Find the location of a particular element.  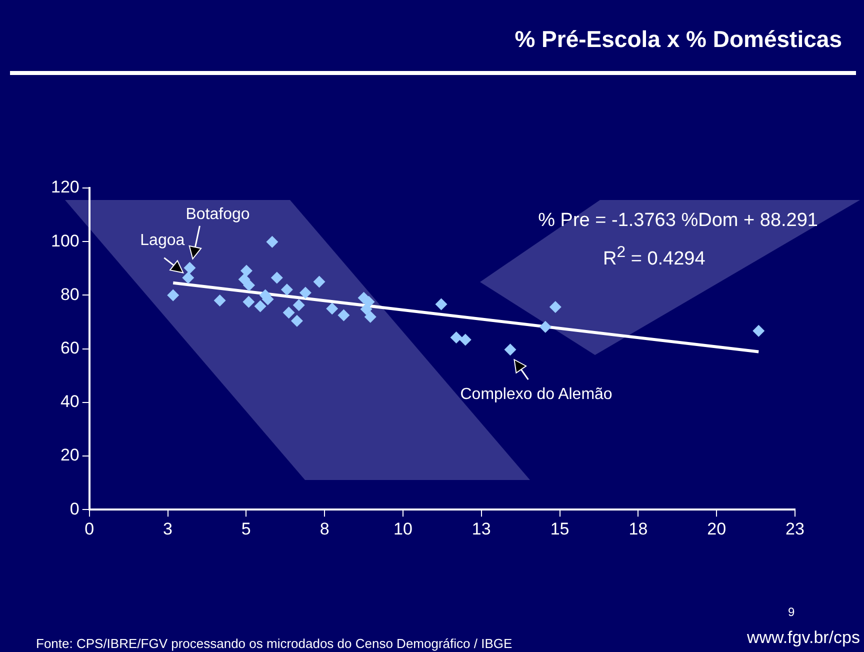

y-tick-label: 80 is located at coordinates (70, 294).